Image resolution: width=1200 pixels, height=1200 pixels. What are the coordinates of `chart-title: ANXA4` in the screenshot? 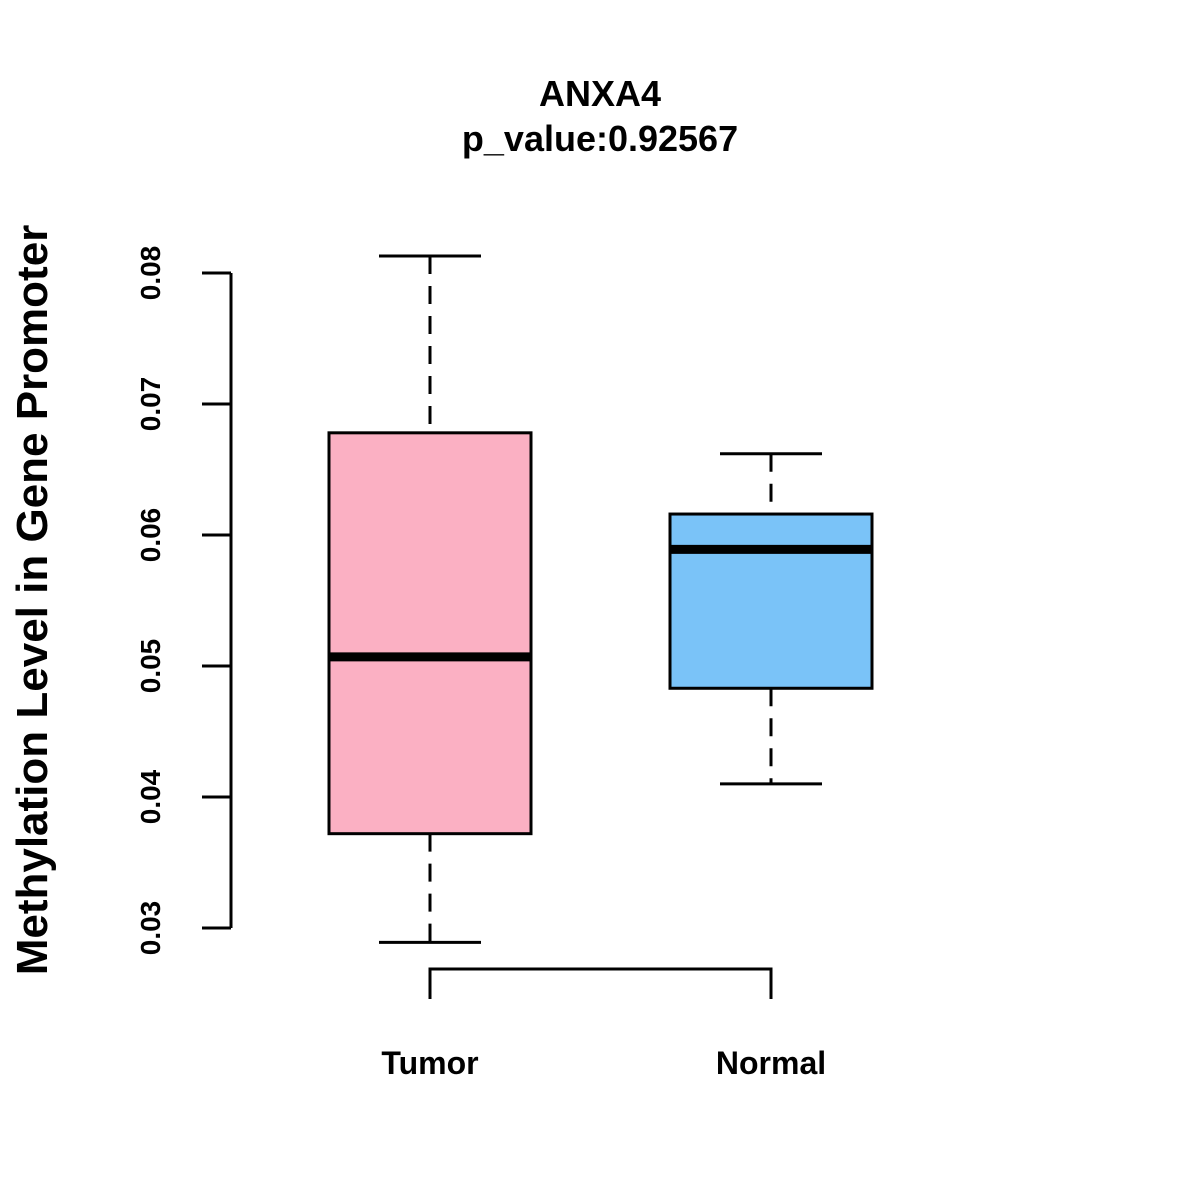 It's located at (600, 93).